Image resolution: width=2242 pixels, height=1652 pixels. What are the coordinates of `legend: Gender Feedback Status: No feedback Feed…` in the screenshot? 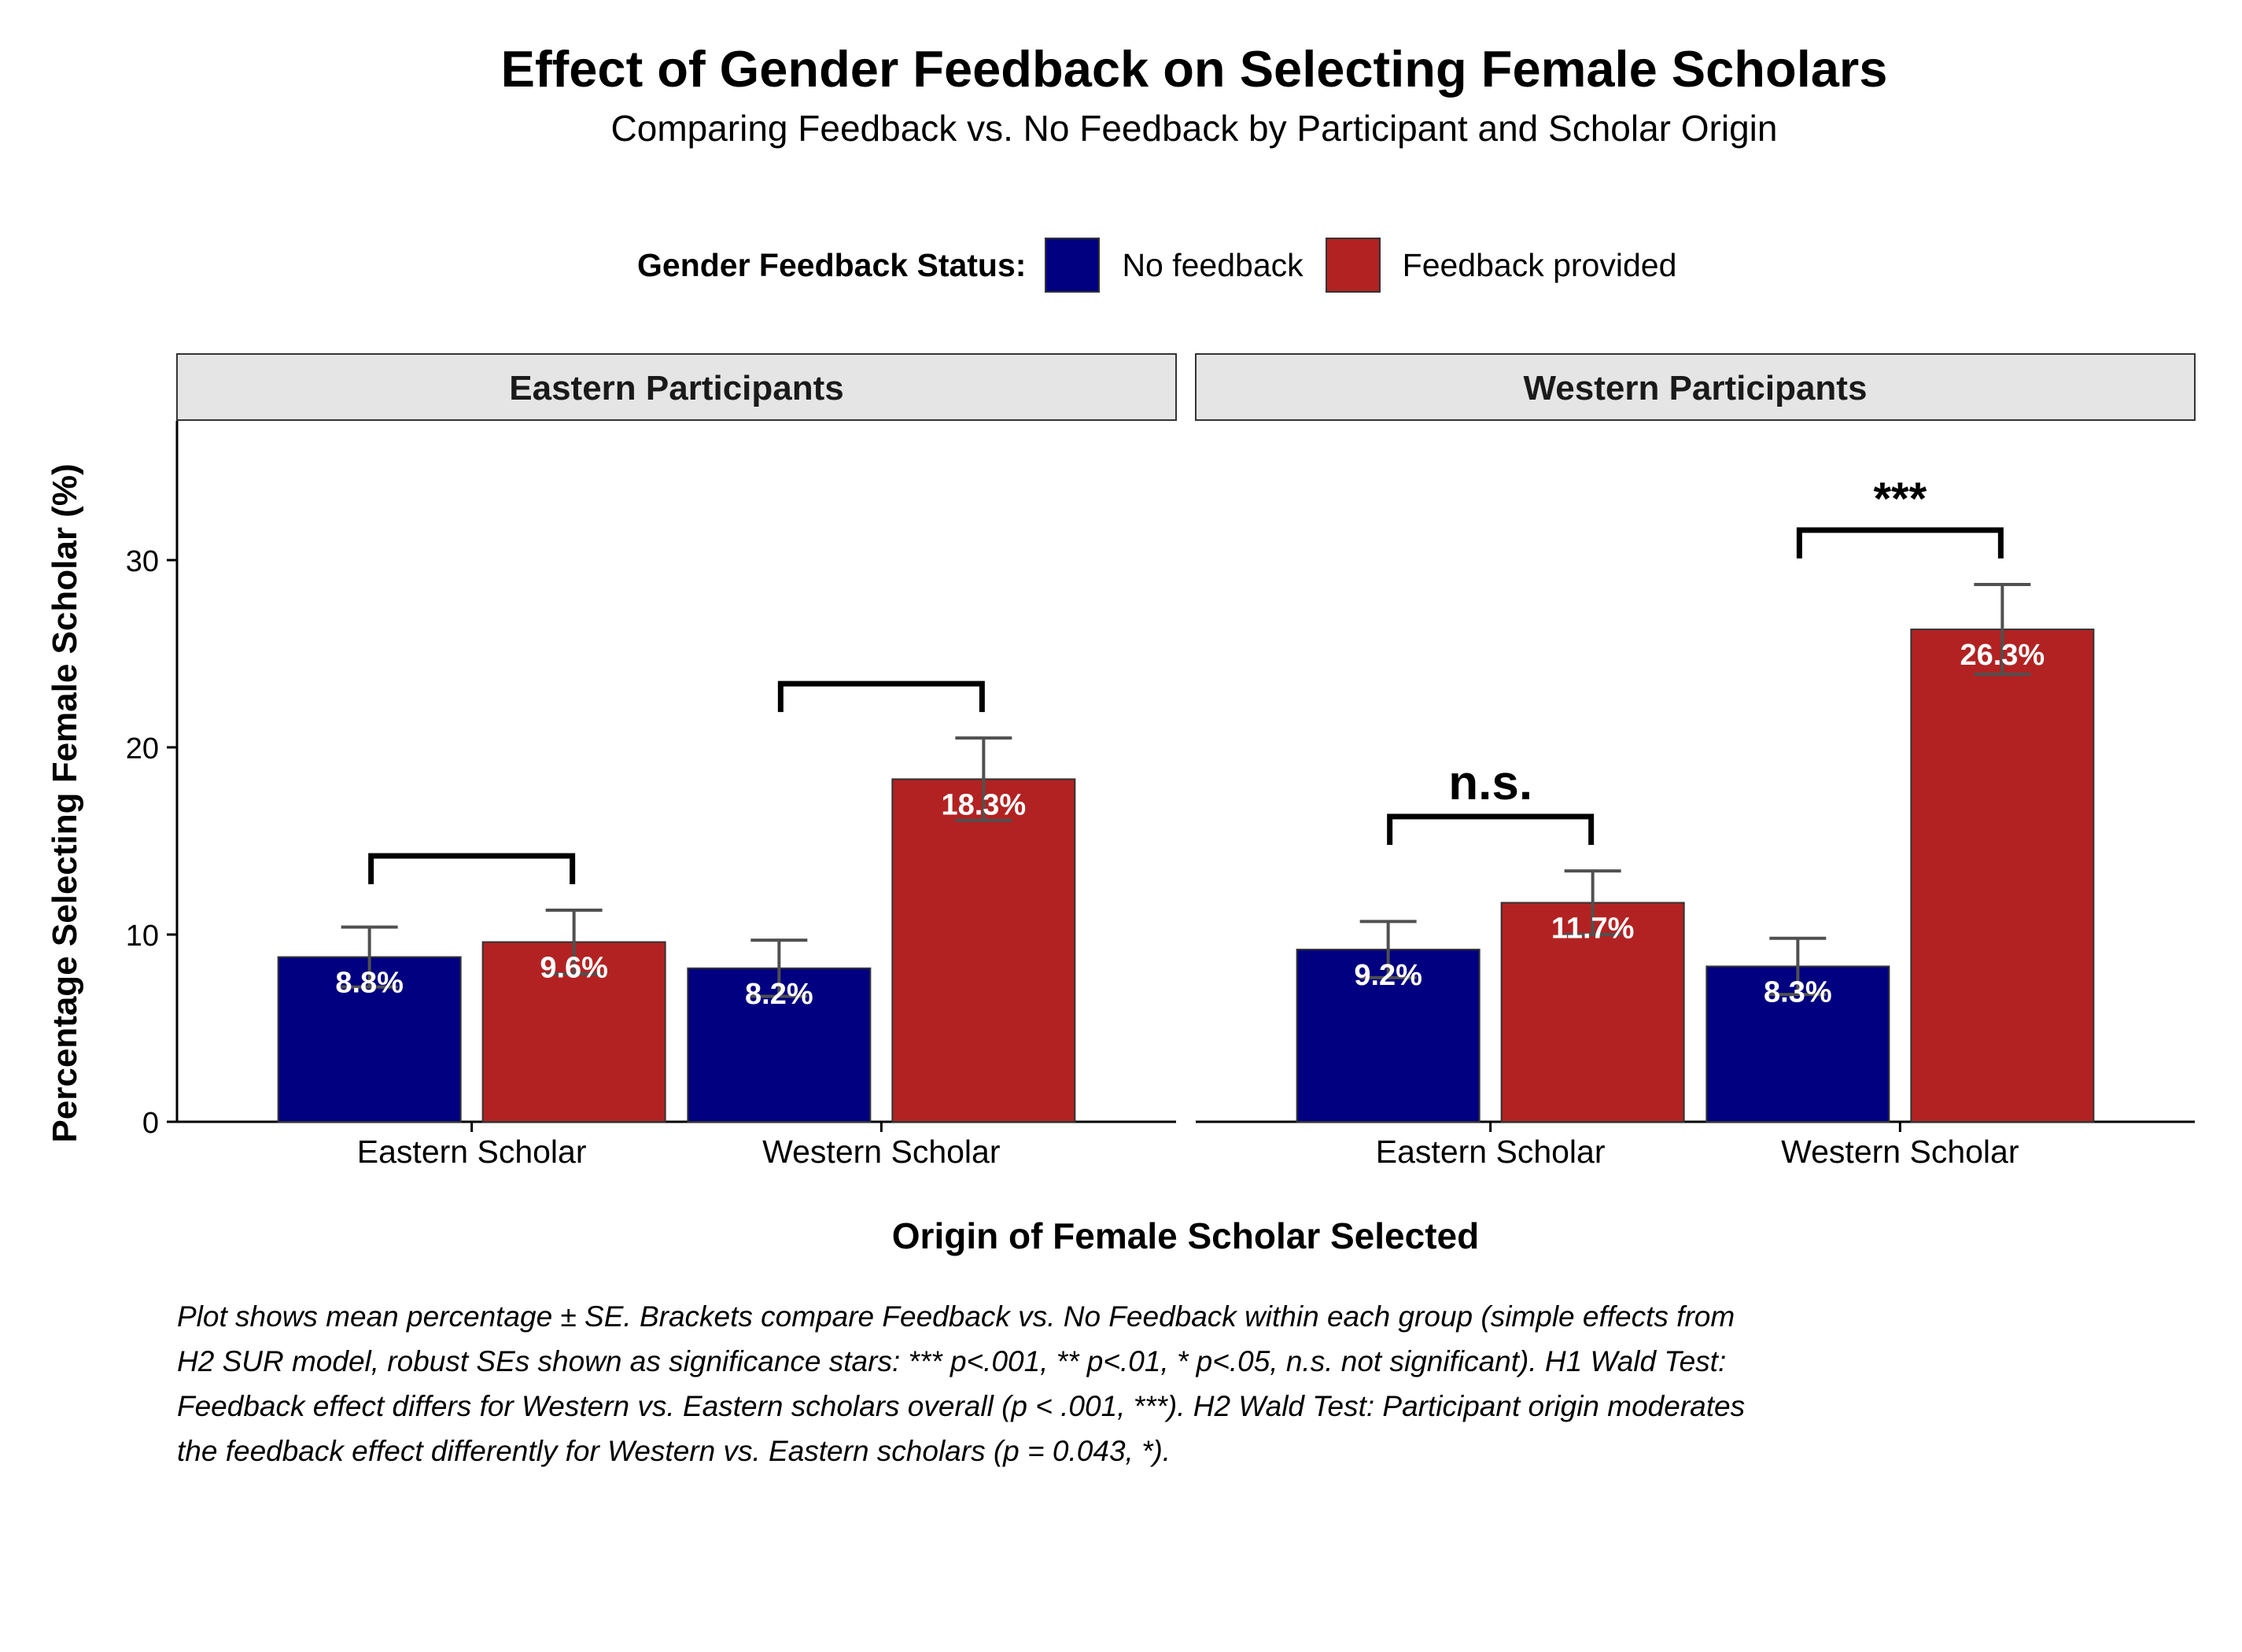 It's located at (1167, 265).